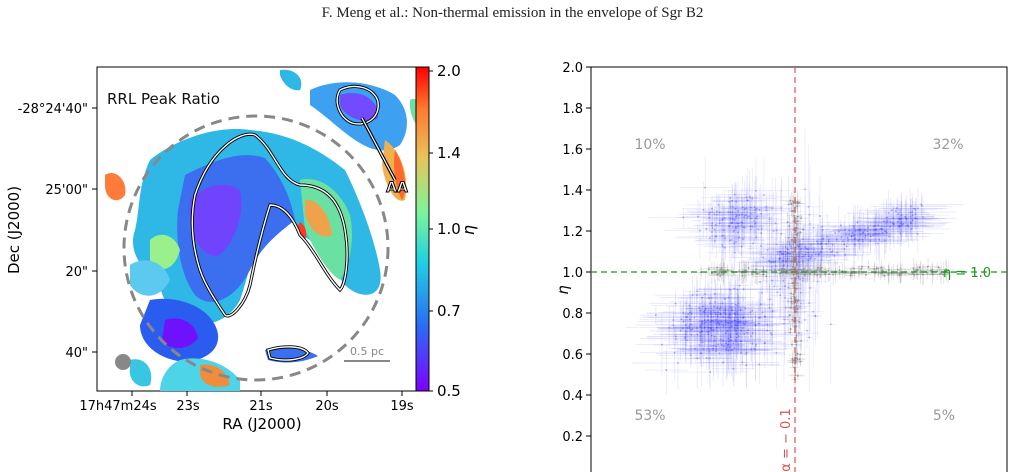 Image resolution: width=1025 pixels, height=472 pixels. What do you see at coordinates (402, 406) in the screenshot?
I see `map-x-tick-label-5: 19s` at bounding box center [402, 406].